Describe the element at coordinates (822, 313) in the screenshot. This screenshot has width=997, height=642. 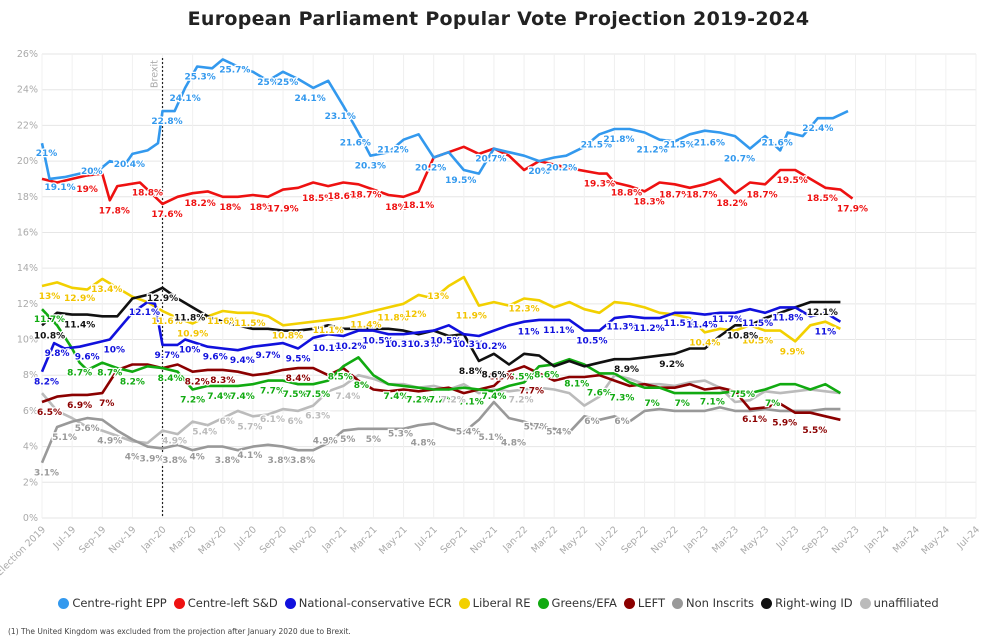
I see `data-label: 12.1%` at that location.